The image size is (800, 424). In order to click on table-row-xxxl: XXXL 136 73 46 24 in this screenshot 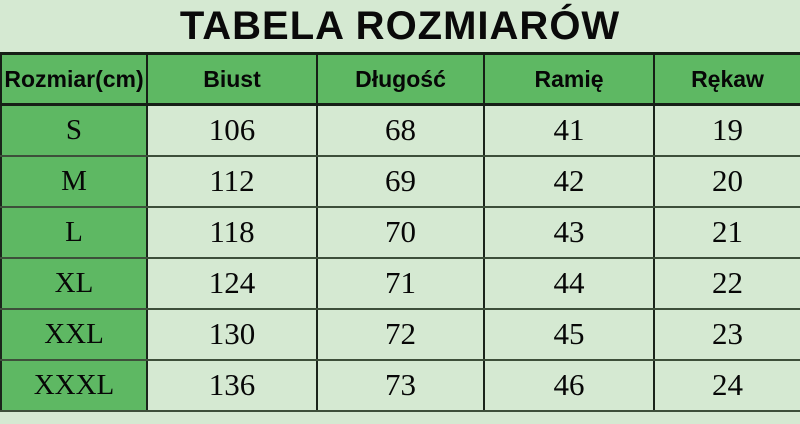, I will do `click(400, 385)`.